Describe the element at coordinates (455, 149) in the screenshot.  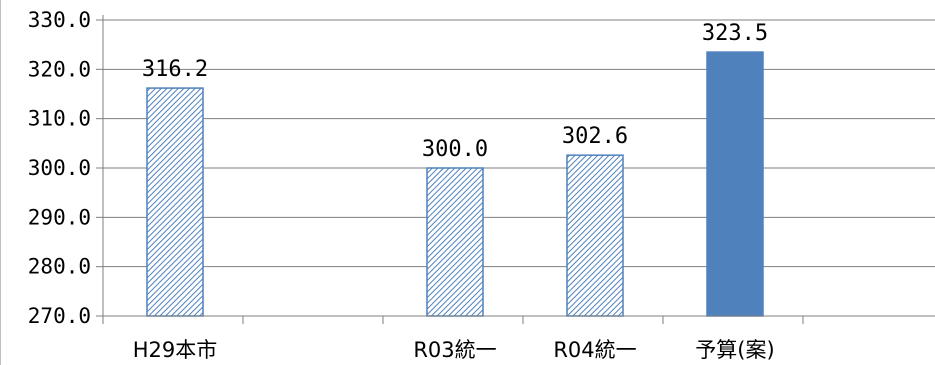
I see `data-label: 300.0` at that location.